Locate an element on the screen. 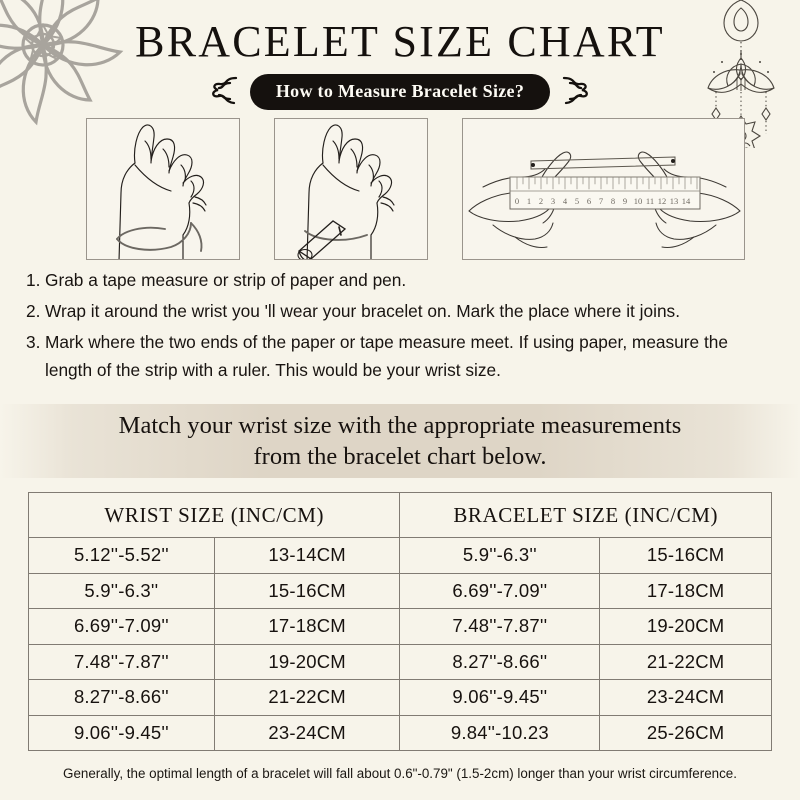  cell-bracelet-cm: 25-26CM is located at coordinates (685, 732).